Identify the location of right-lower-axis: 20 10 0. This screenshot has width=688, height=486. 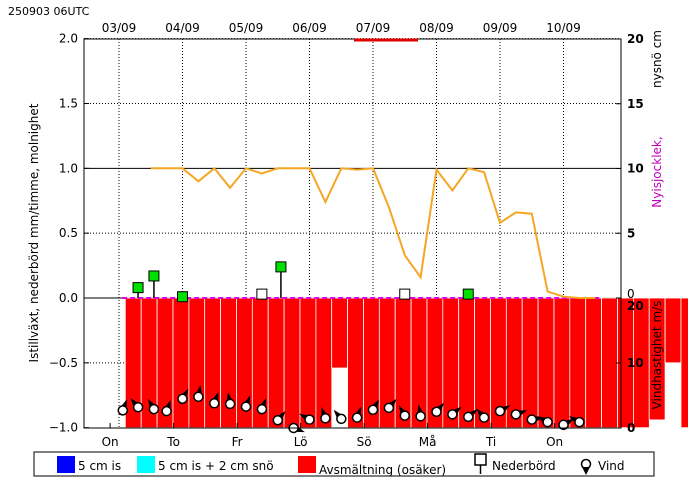
(630, 366).